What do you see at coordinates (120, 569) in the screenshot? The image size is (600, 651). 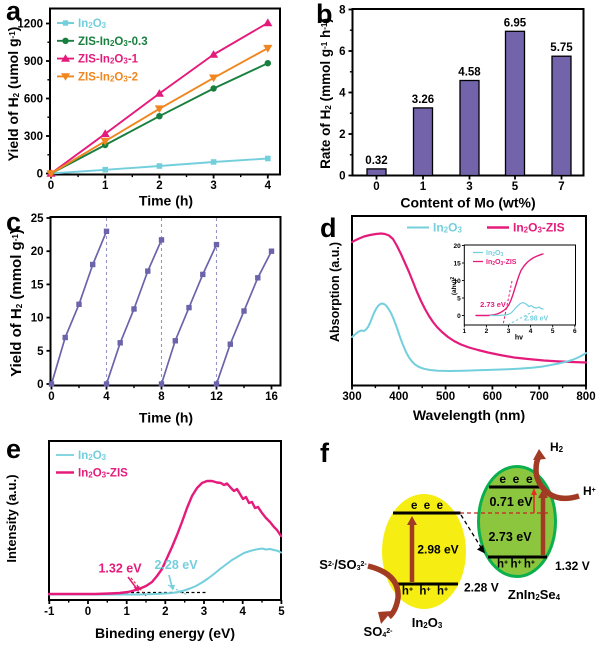 I see `svg-text: 1.32 eV` at bounding box center [120, 569].